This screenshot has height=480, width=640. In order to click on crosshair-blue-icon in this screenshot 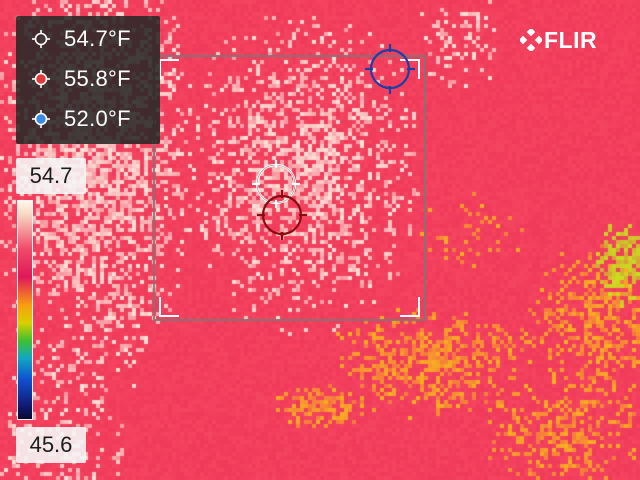, I will do `click(41, 119)`.